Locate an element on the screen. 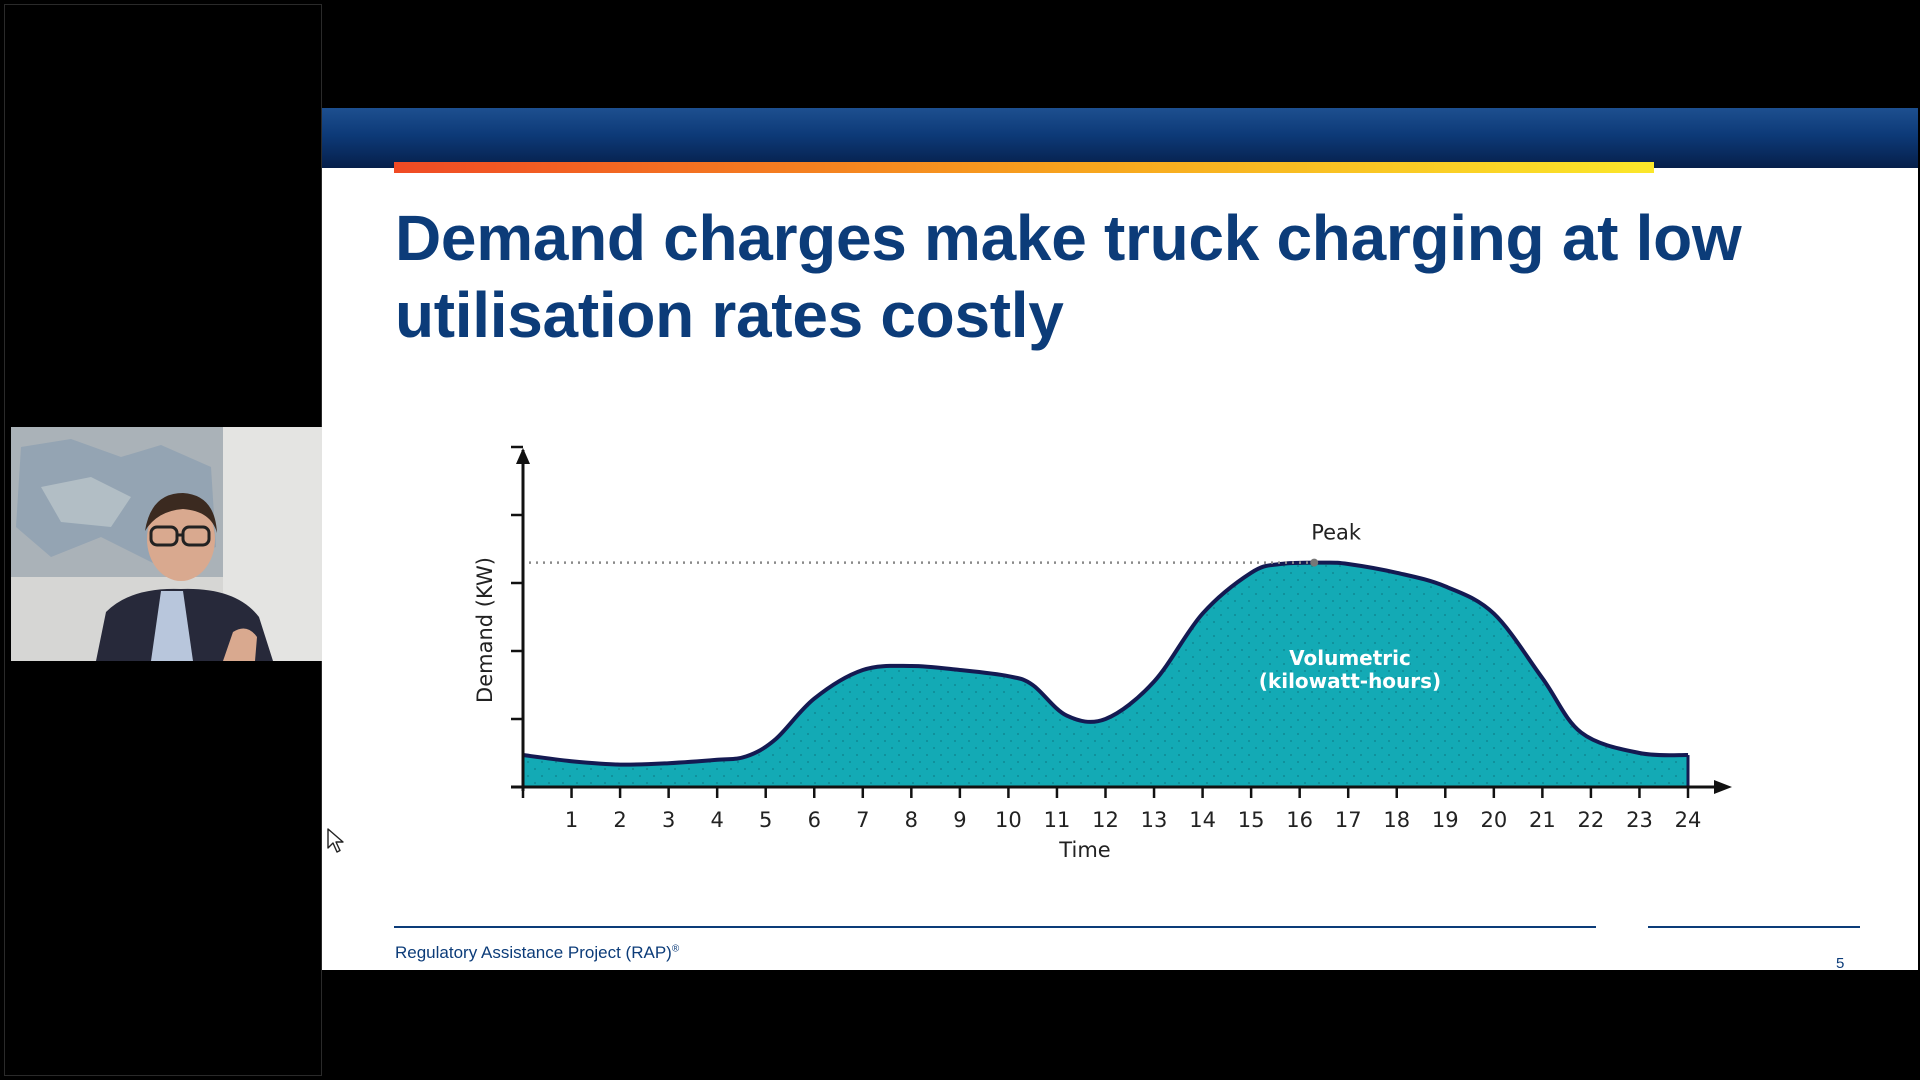  x-tick-label: 7 is located at coordinates (862, 820).